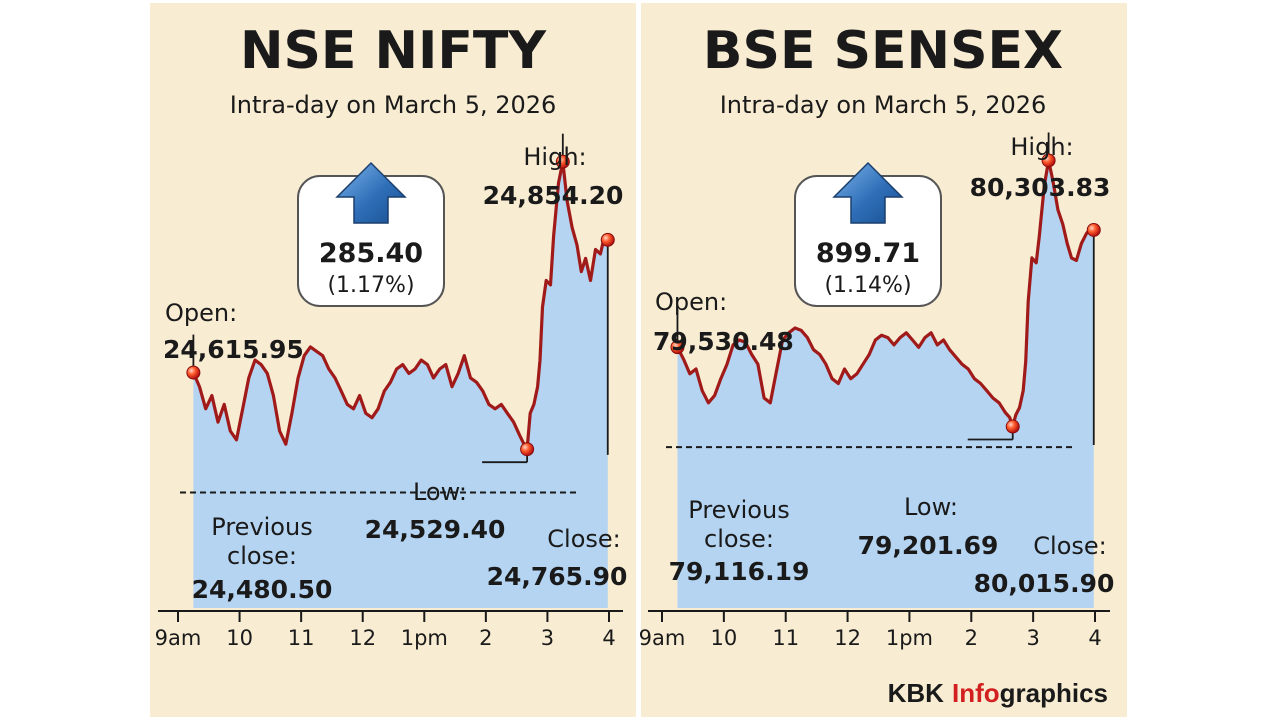 Image resolution: width=1280 pixels, height=720 pixels. Describe the element at coordinates (554, 157) in the screenshot. I see `nifty-high-label: High:` at that location.